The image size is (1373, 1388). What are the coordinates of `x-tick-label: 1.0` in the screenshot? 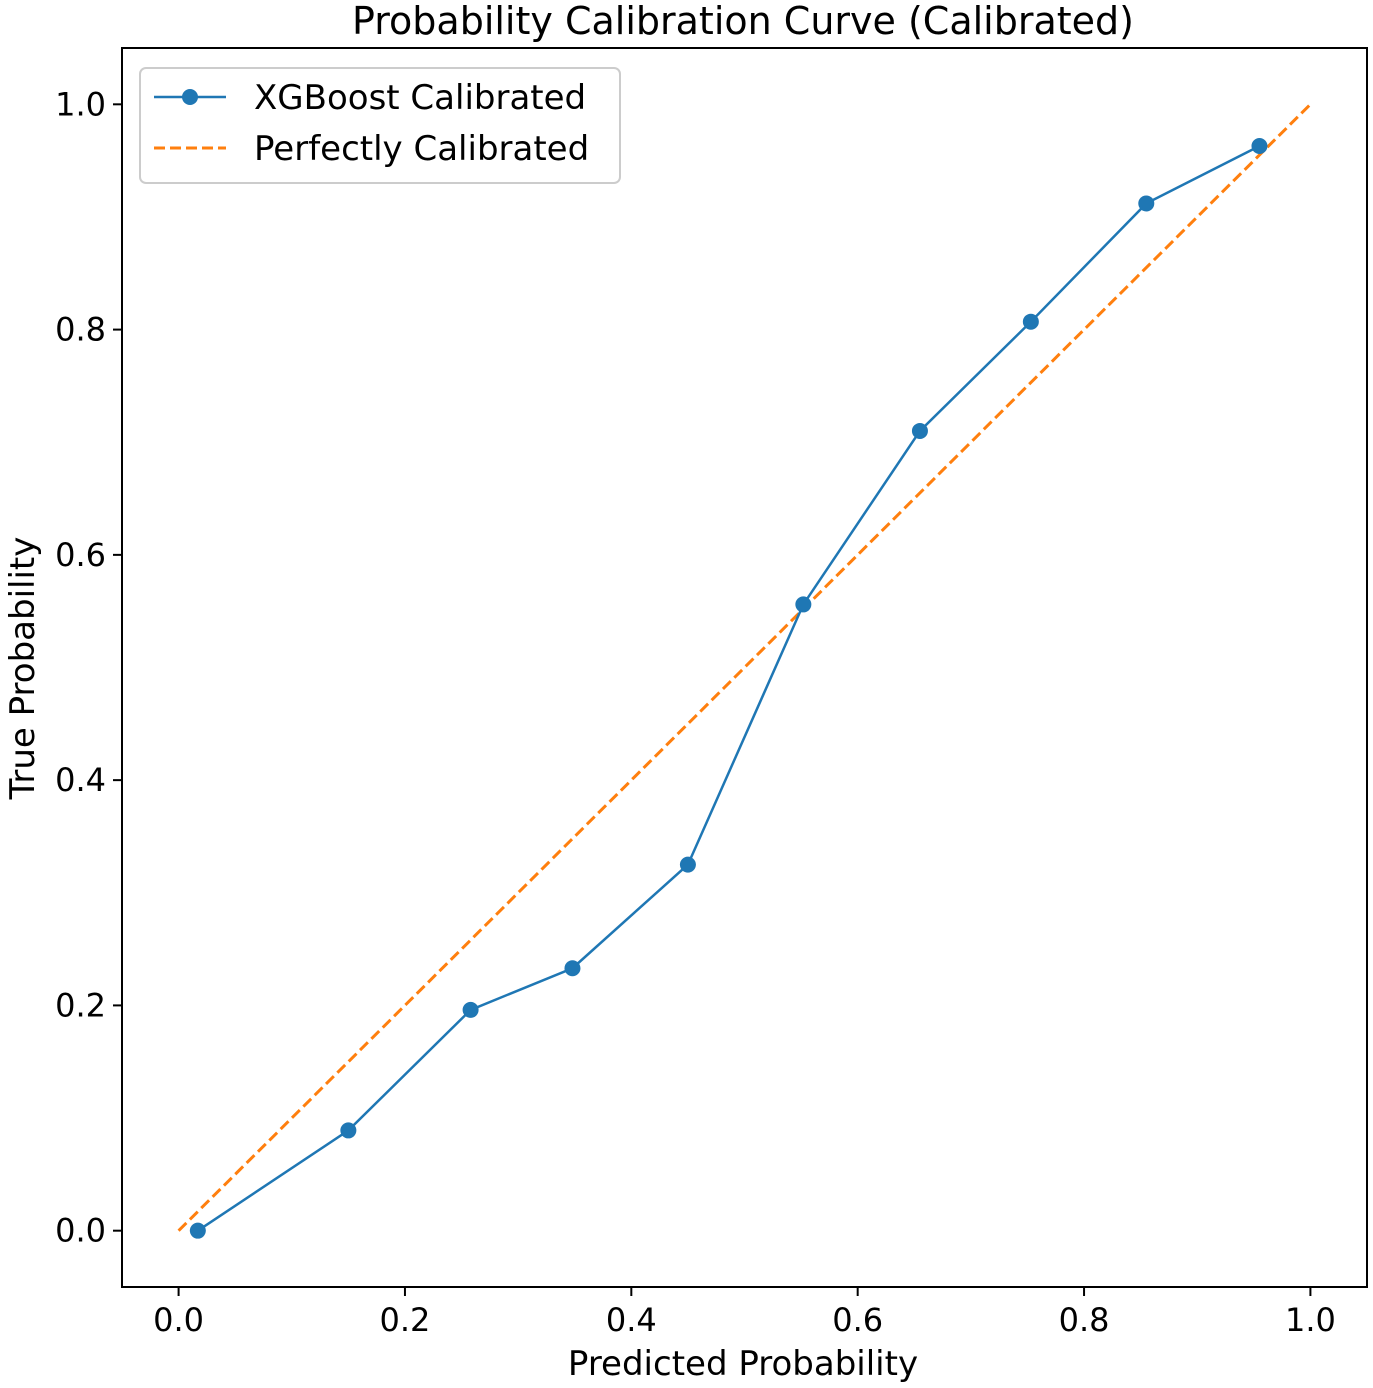 It's located at (1310, 1320).